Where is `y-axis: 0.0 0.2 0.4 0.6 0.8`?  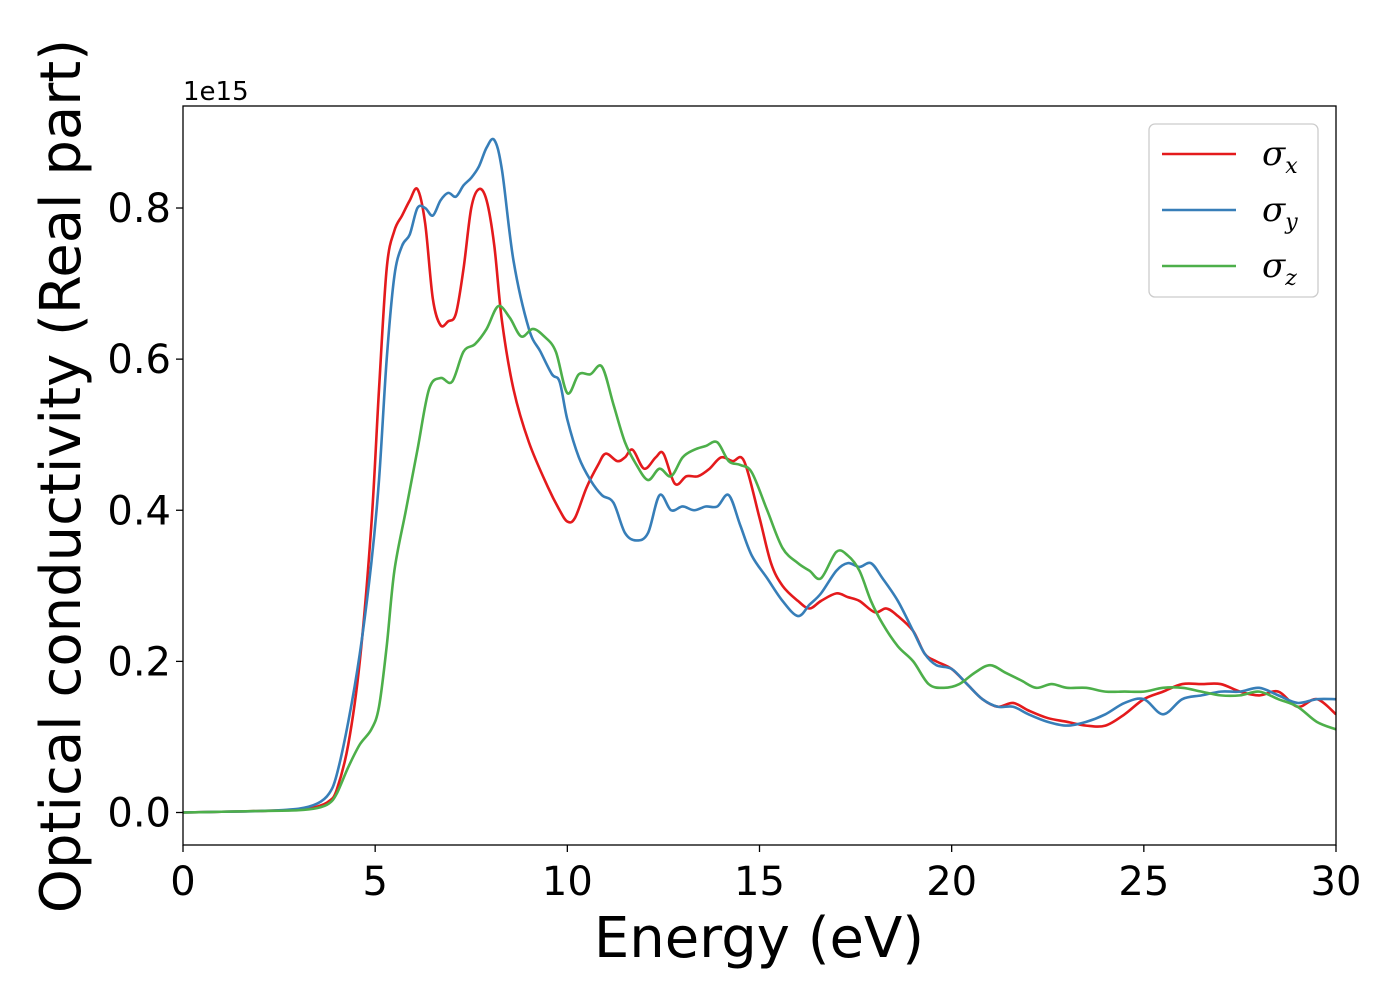 y-axis: 0.0 0.2 0.4 0.6 0.8 is located at coordinates (145, 511).